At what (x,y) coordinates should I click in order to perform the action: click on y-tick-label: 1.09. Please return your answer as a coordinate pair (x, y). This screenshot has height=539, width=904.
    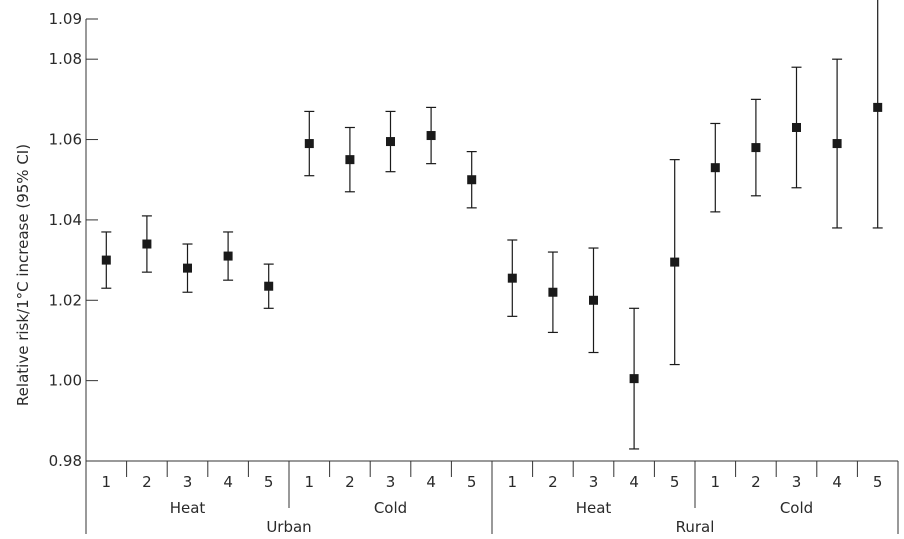
    Looking at the image, I should click on (65, 19).